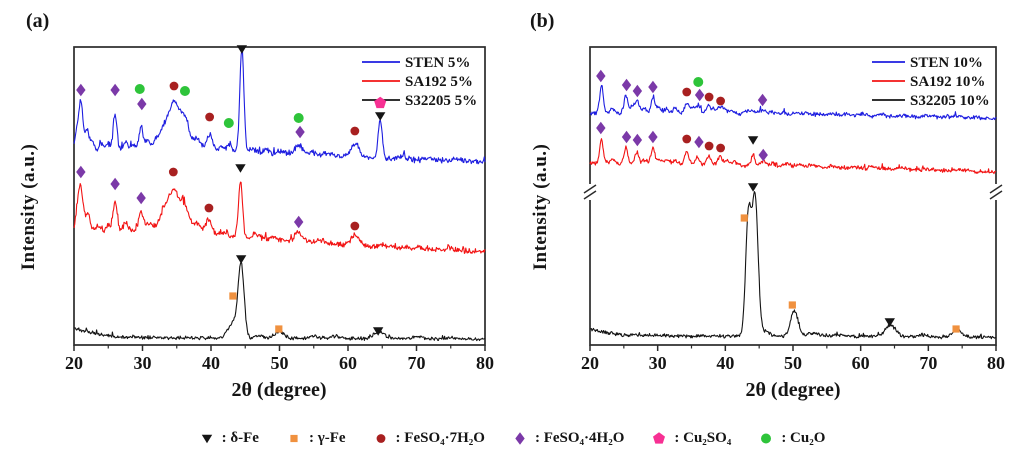 The height and width of the screenshot is (465, 1024). What do you see at coordinates (542, 21) in the screenshot?
I see `panel-b-label: (b)` at bounding box center [542, 21].